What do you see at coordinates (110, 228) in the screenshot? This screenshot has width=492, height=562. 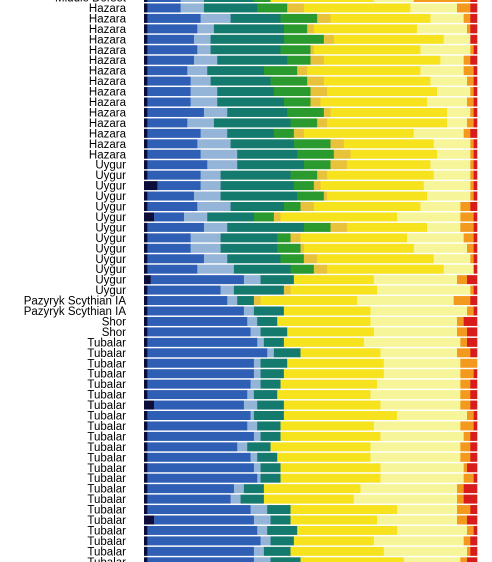 I see `category-label: Uygur` at bounding box center [110, 228].